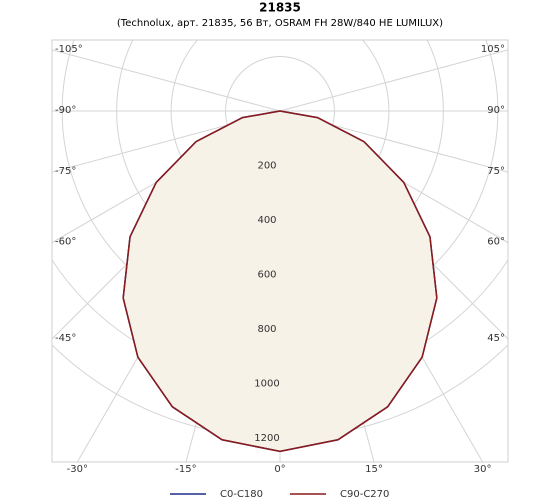 This screenshot has height=504, width=560. Describe the element at coordinates (77, 469) in the screenshot. I see `angle-tick-label: -30°` at that location.